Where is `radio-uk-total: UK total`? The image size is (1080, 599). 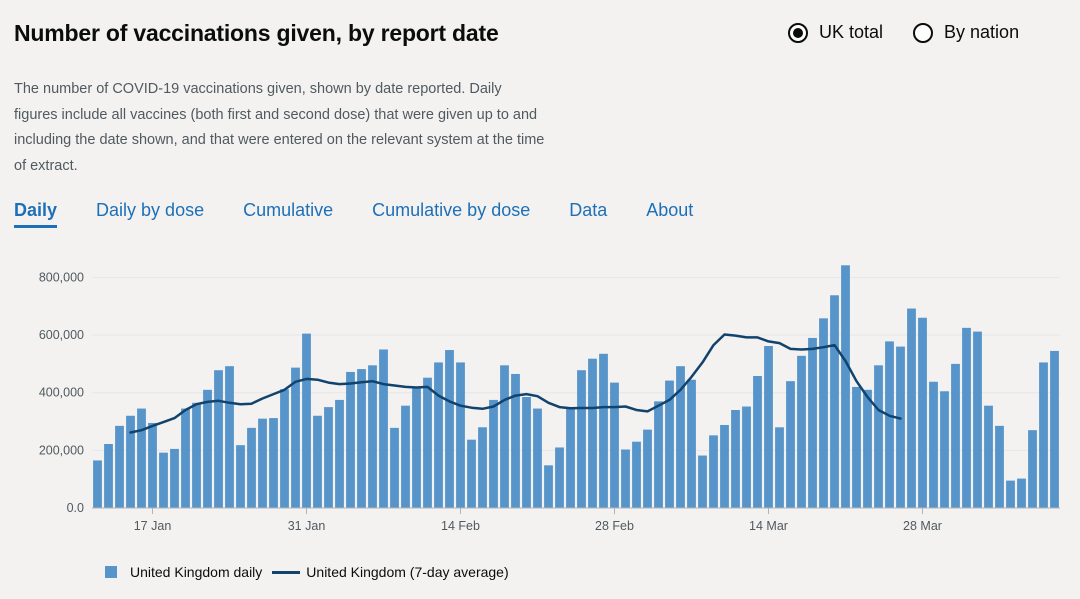 radio-uk-total: UK total is located at coordinates (835, 32).